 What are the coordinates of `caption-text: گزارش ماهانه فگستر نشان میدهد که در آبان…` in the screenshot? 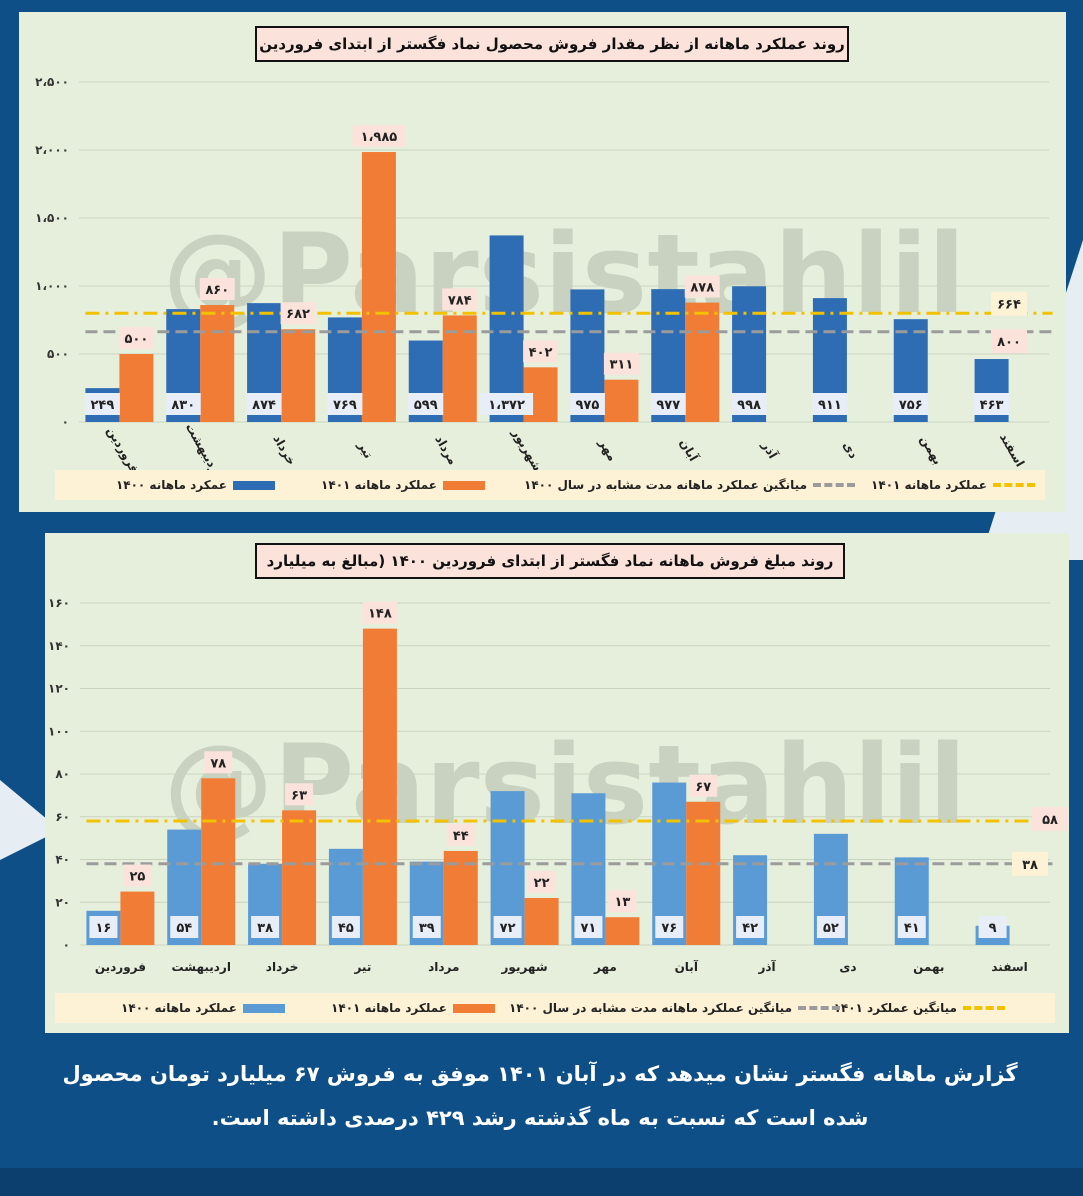 It's located at (540, 1102).